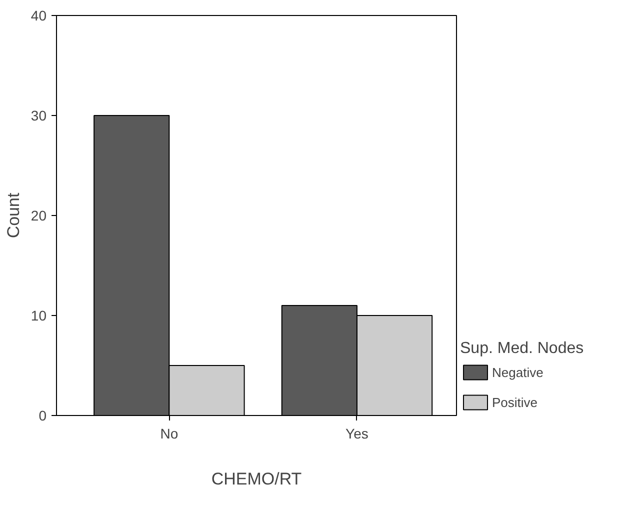  I want to click on legend-label: Negative, so click(518, 372).